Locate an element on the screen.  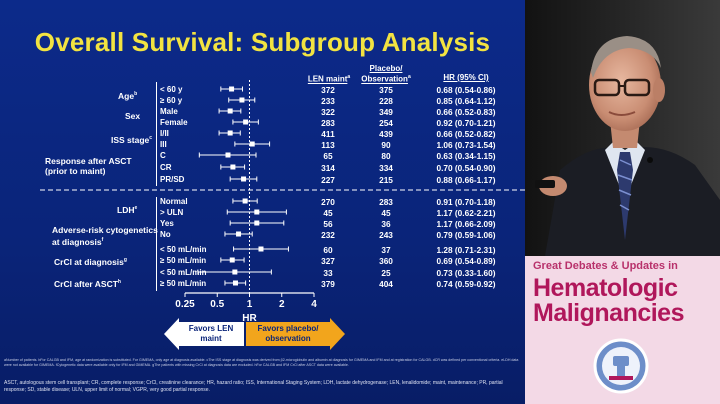
row-subgroup-label: III is located at coordinates (163, 144).